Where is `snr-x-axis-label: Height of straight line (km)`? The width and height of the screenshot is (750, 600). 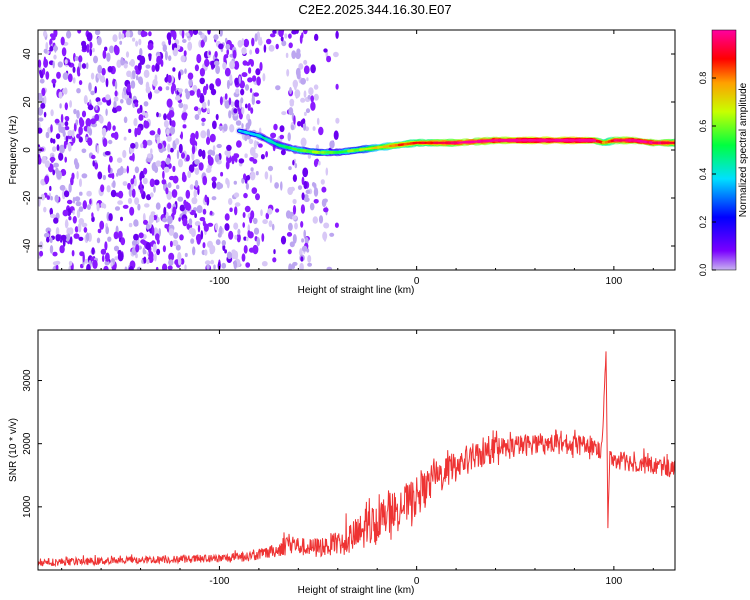 snr-x-axis-label: Height of straight line (km) is located at coordinates (356, 590).